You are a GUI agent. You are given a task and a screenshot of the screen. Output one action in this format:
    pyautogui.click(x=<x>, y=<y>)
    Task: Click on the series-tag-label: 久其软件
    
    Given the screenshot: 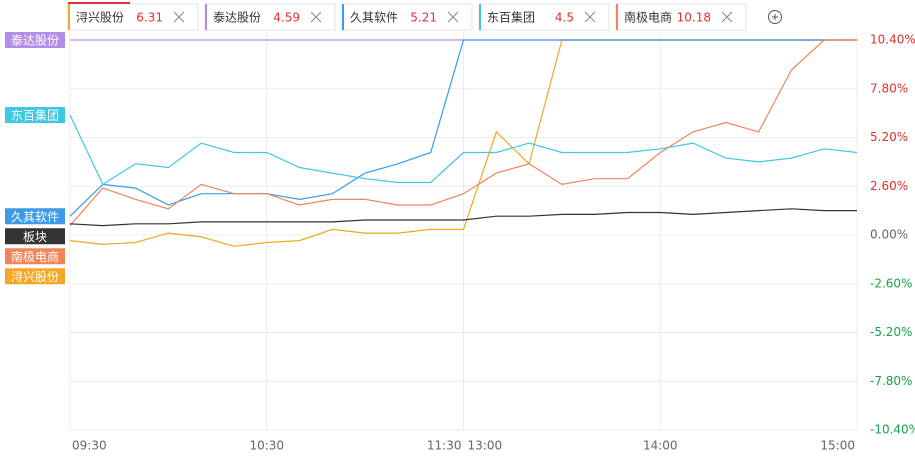 What is the action you would take?
    pyautogui.click(x=35, y=217)
    